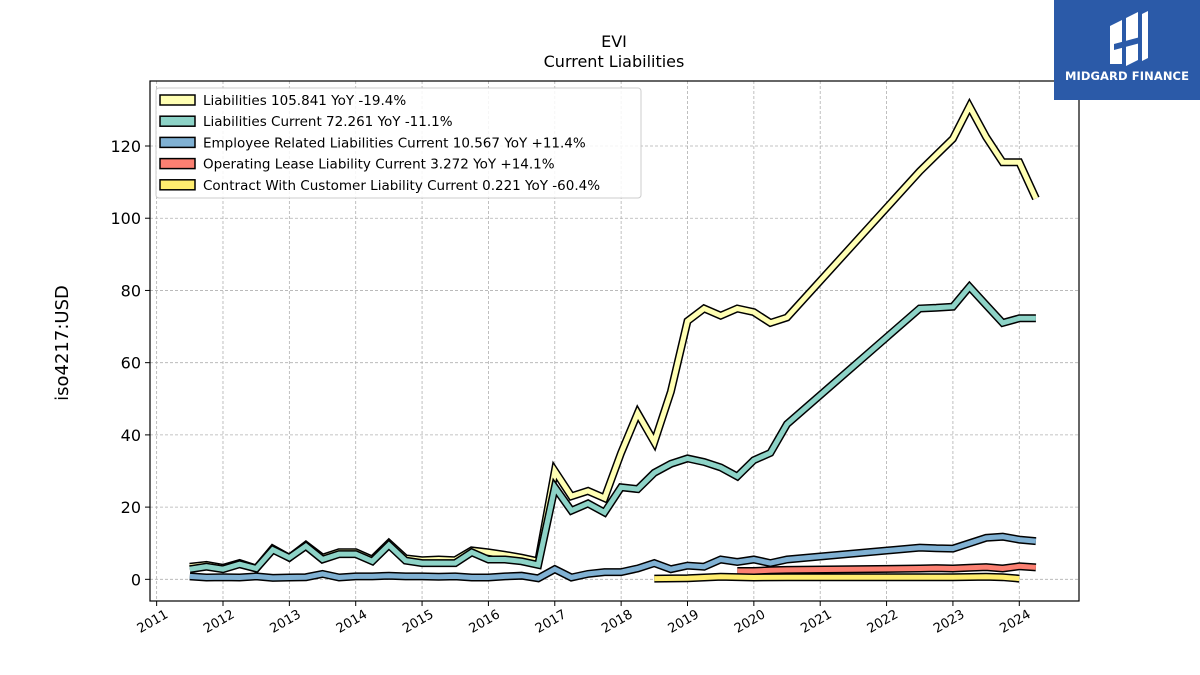 Image resolution: width=1200 pixels, height=675 pixels. I want to click on x-tick-label: 2020, so click(750, 622).